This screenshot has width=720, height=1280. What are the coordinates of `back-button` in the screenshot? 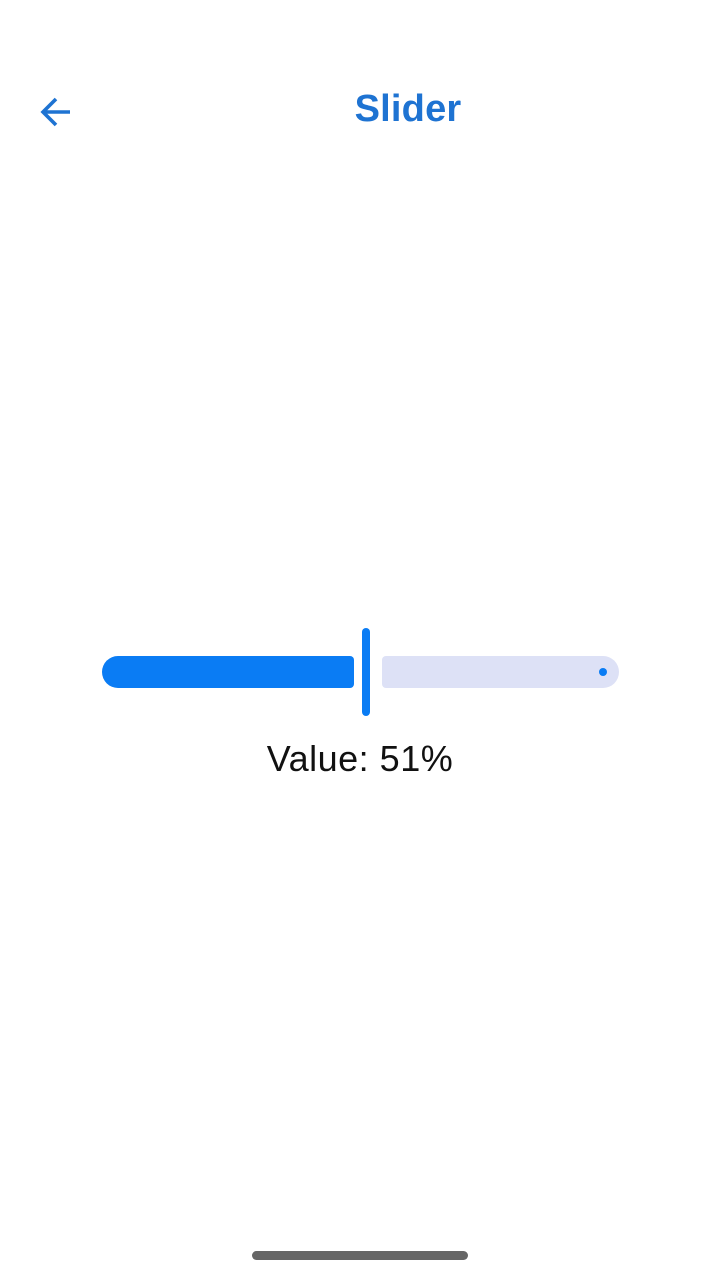 It's located at (56, 112).